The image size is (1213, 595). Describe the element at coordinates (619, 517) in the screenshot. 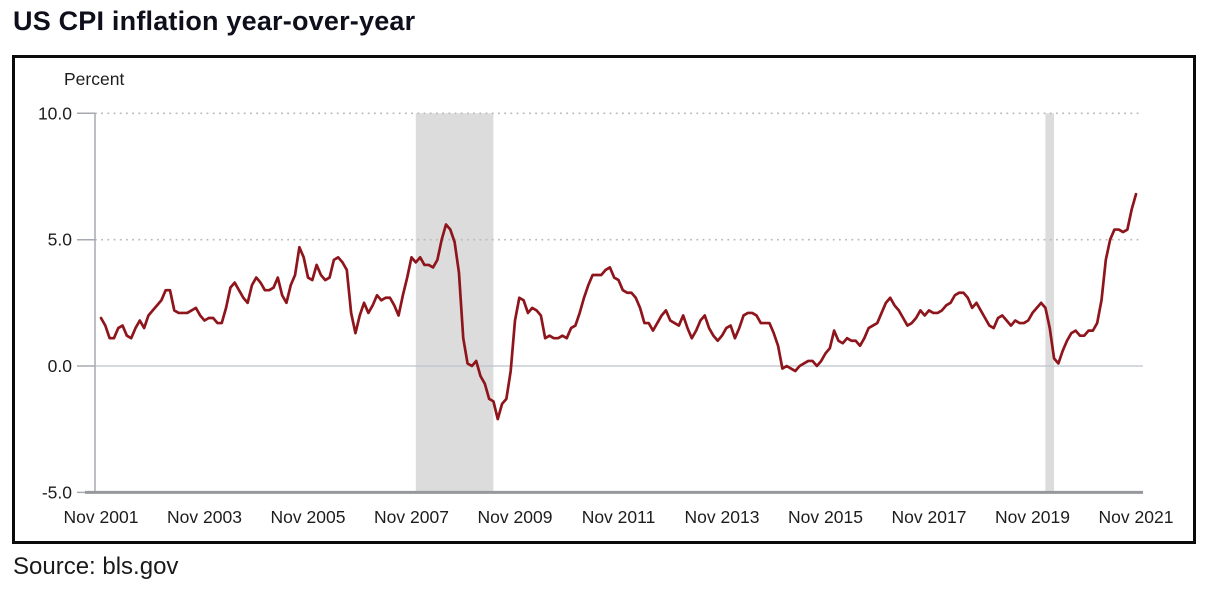

I see `x-tick-label: Nov 2011` at that location.